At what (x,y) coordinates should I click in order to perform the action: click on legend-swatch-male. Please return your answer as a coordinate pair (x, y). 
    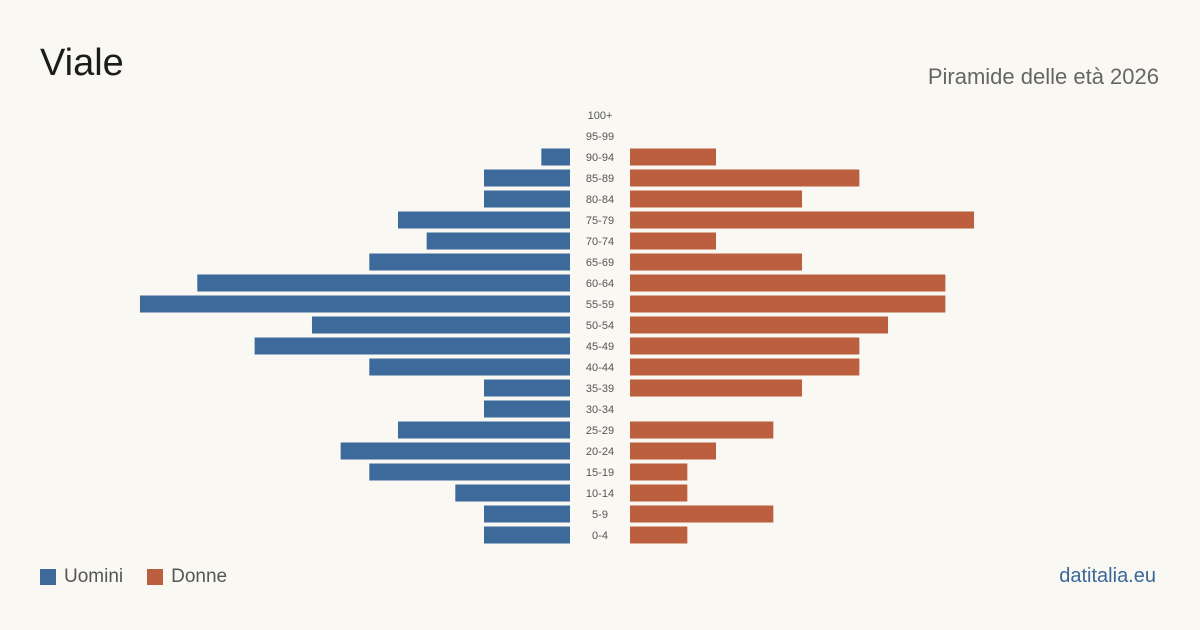
    Looking at the image, I should click on (48, 577).